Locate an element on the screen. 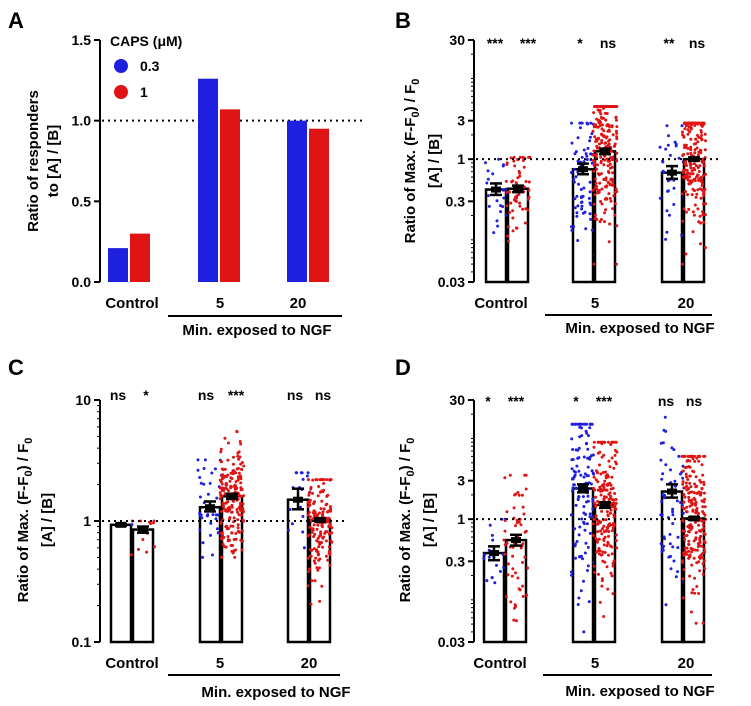  significance-label: * is located at coordinates (488, 401).